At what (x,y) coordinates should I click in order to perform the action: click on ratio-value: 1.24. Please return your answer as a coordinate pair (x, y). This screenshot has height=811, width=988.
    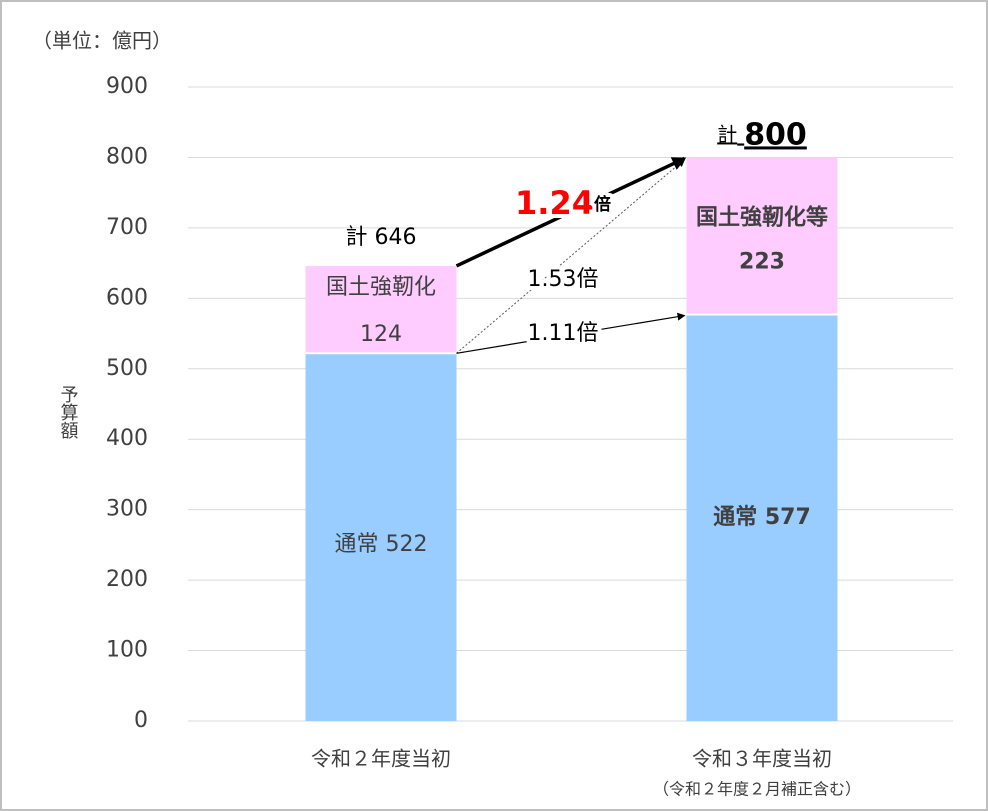
    Looking at the image, I should click on (554, 203).